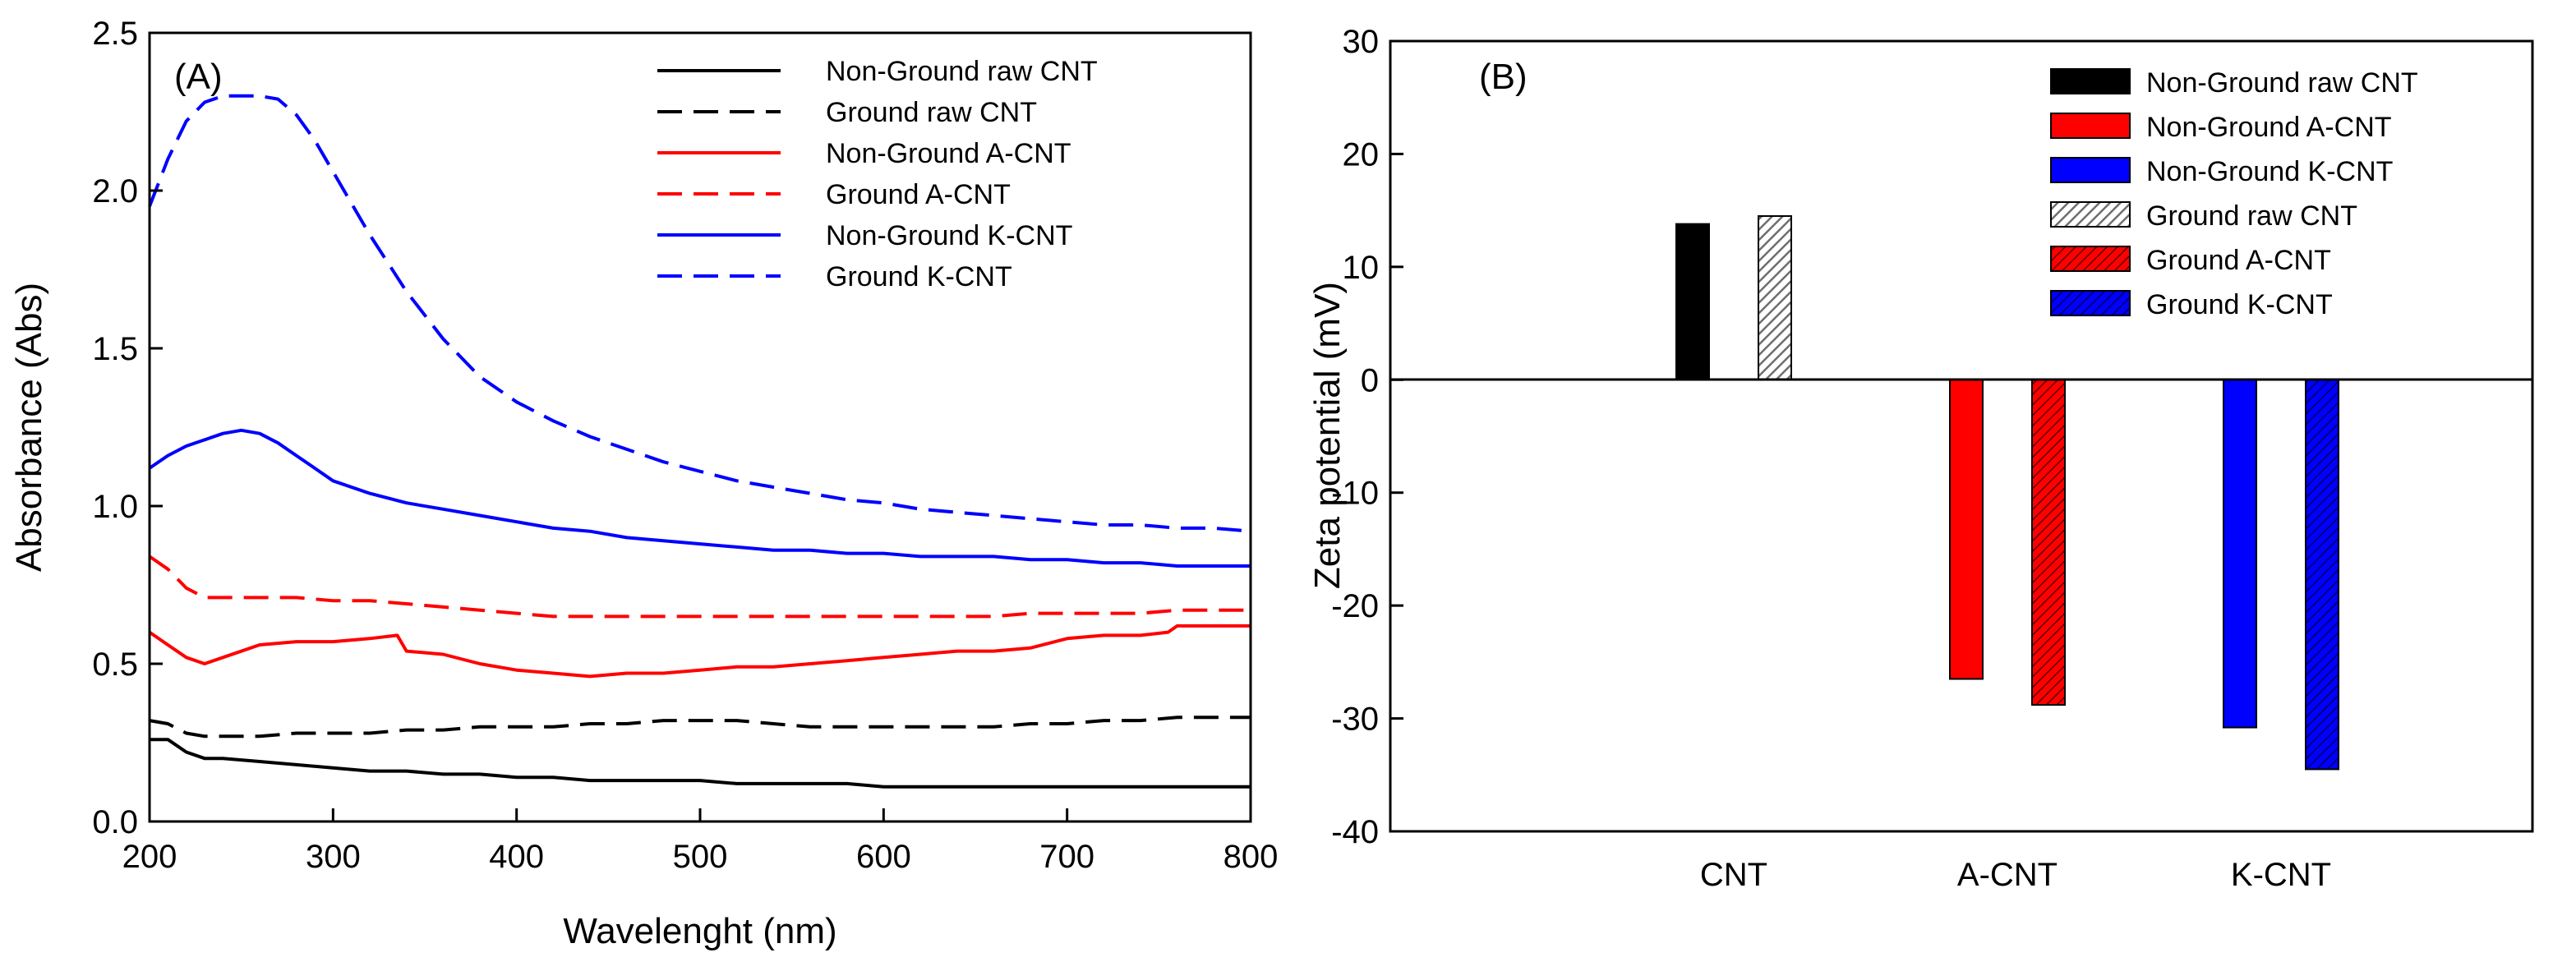 The image size is (2576, 971). I want to click on panel-a-x-tick-label: 400, so click(516, 857).